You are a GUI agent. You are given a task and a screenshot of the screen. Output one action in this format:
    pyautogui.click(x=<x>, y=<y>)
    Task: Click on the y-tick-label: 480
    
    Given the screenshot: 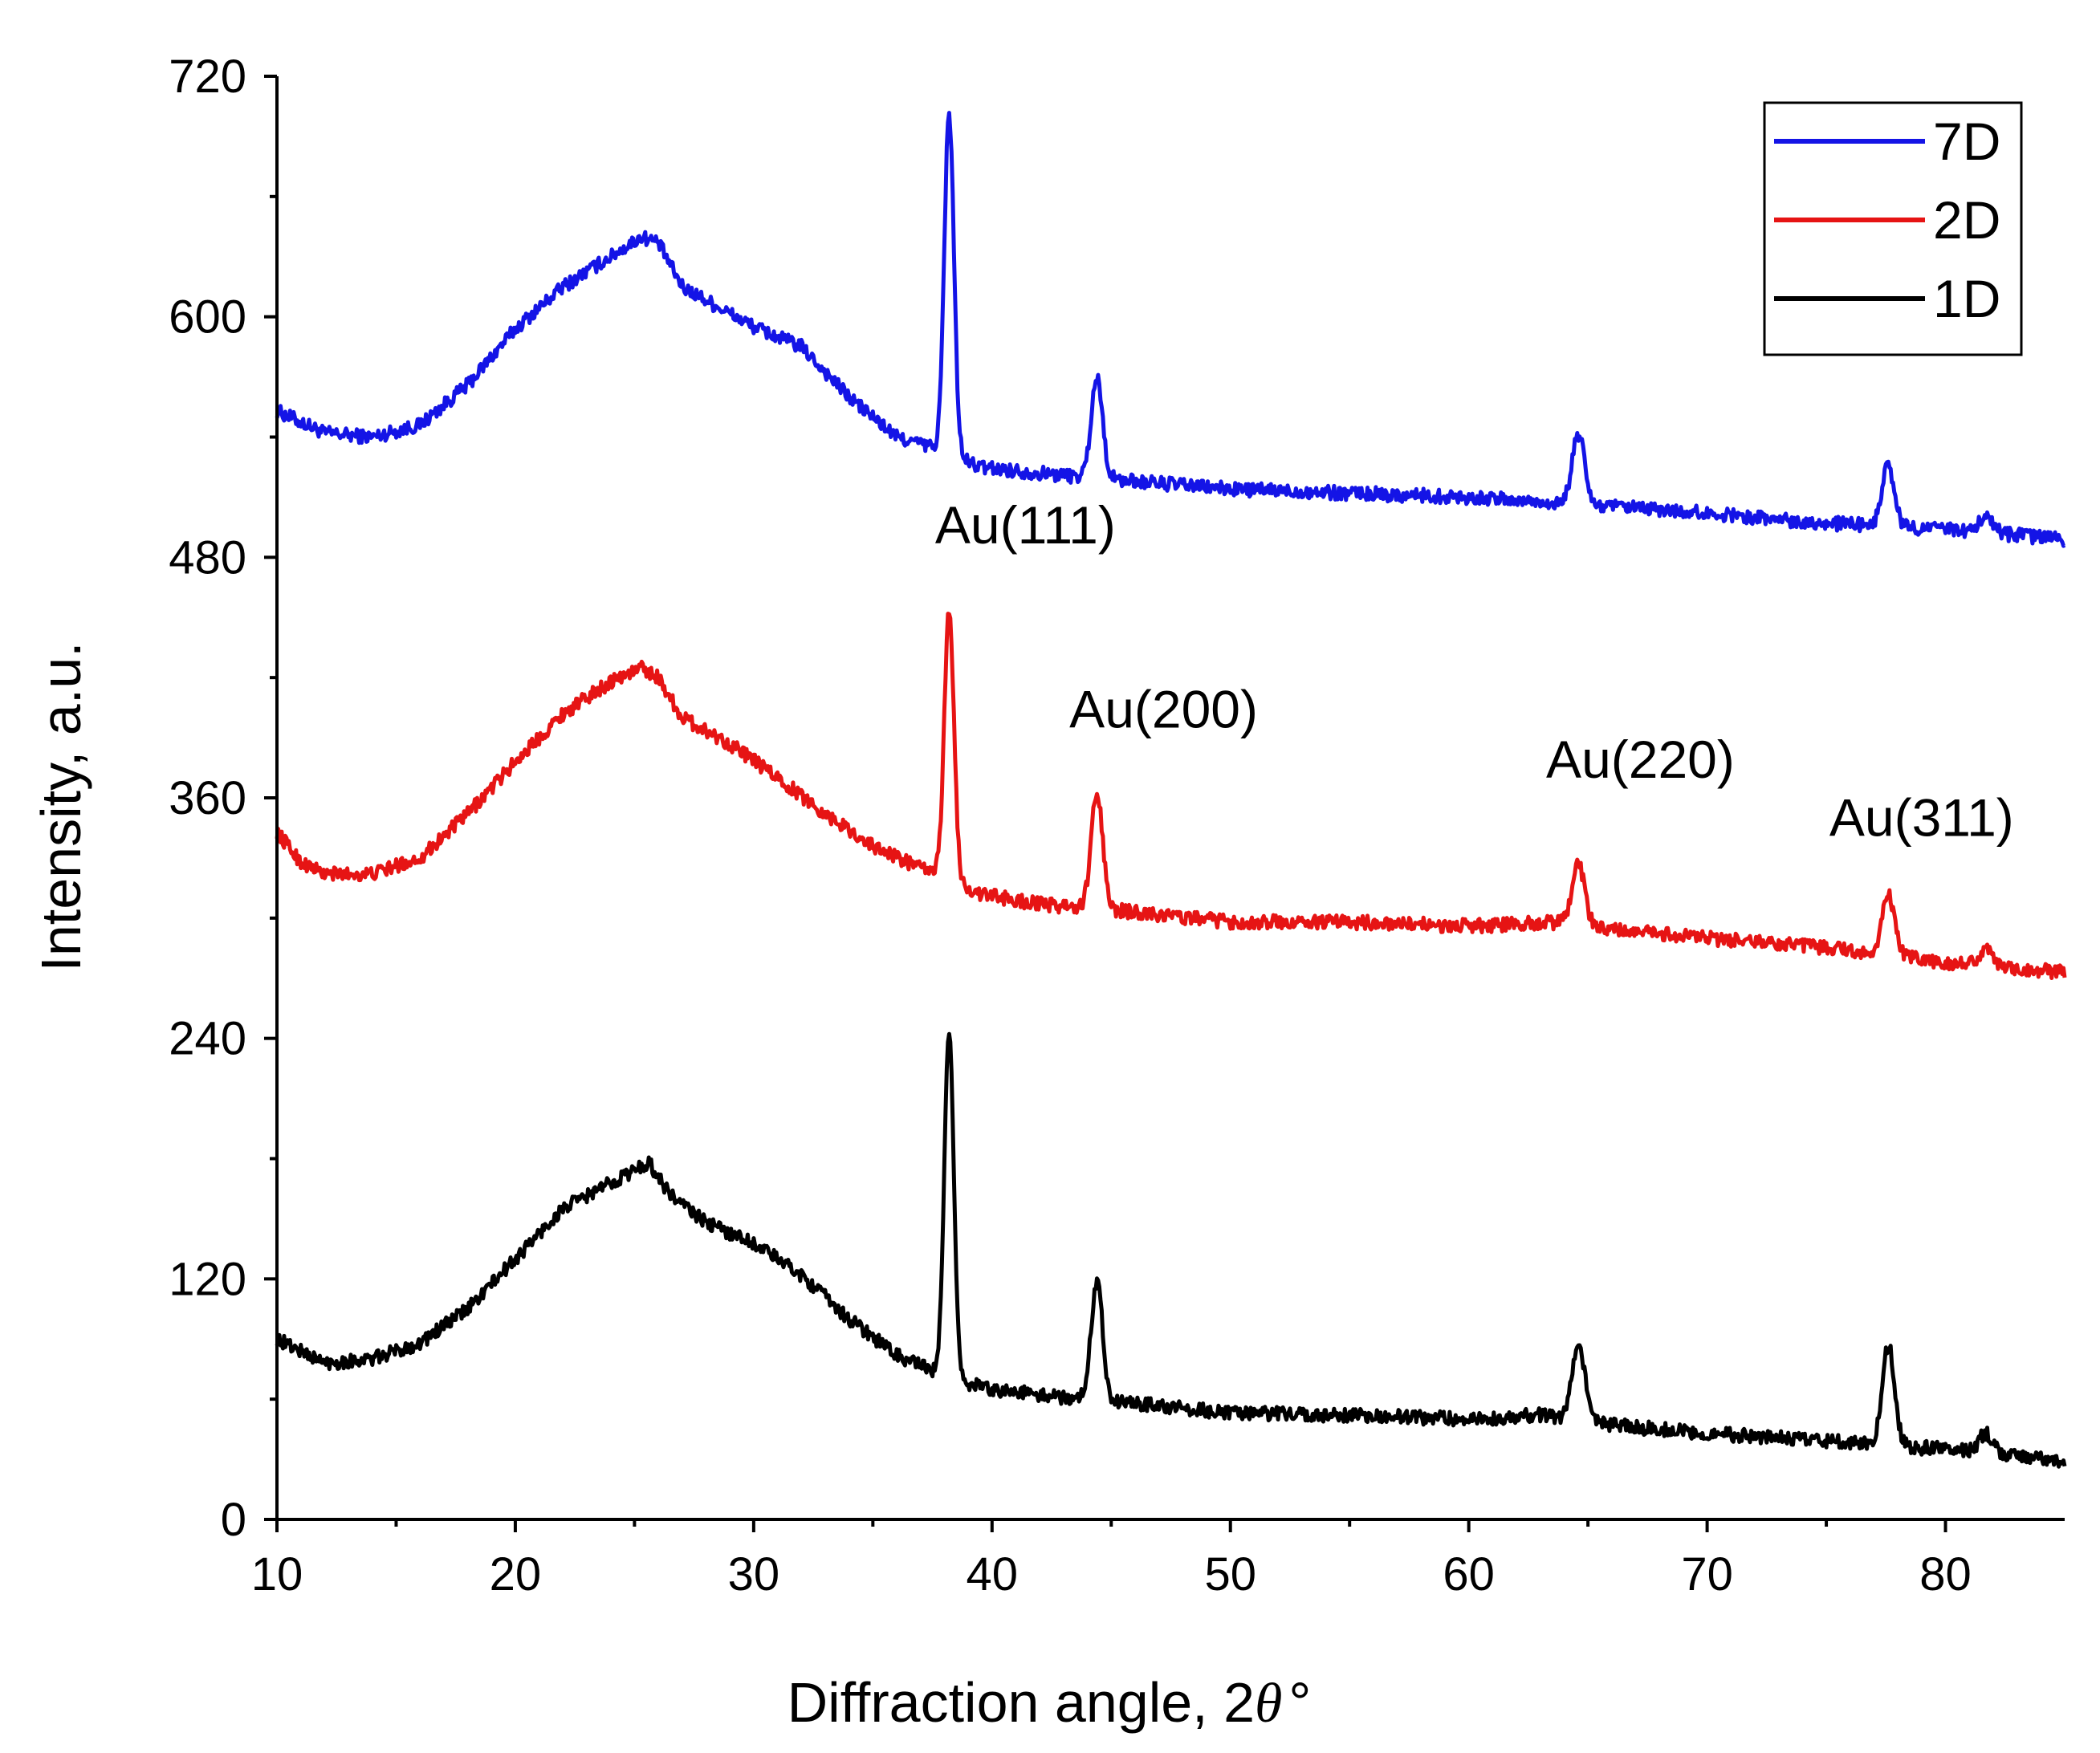 What is the action you would take?
    pyautogui.click(x=208, y=557)
    